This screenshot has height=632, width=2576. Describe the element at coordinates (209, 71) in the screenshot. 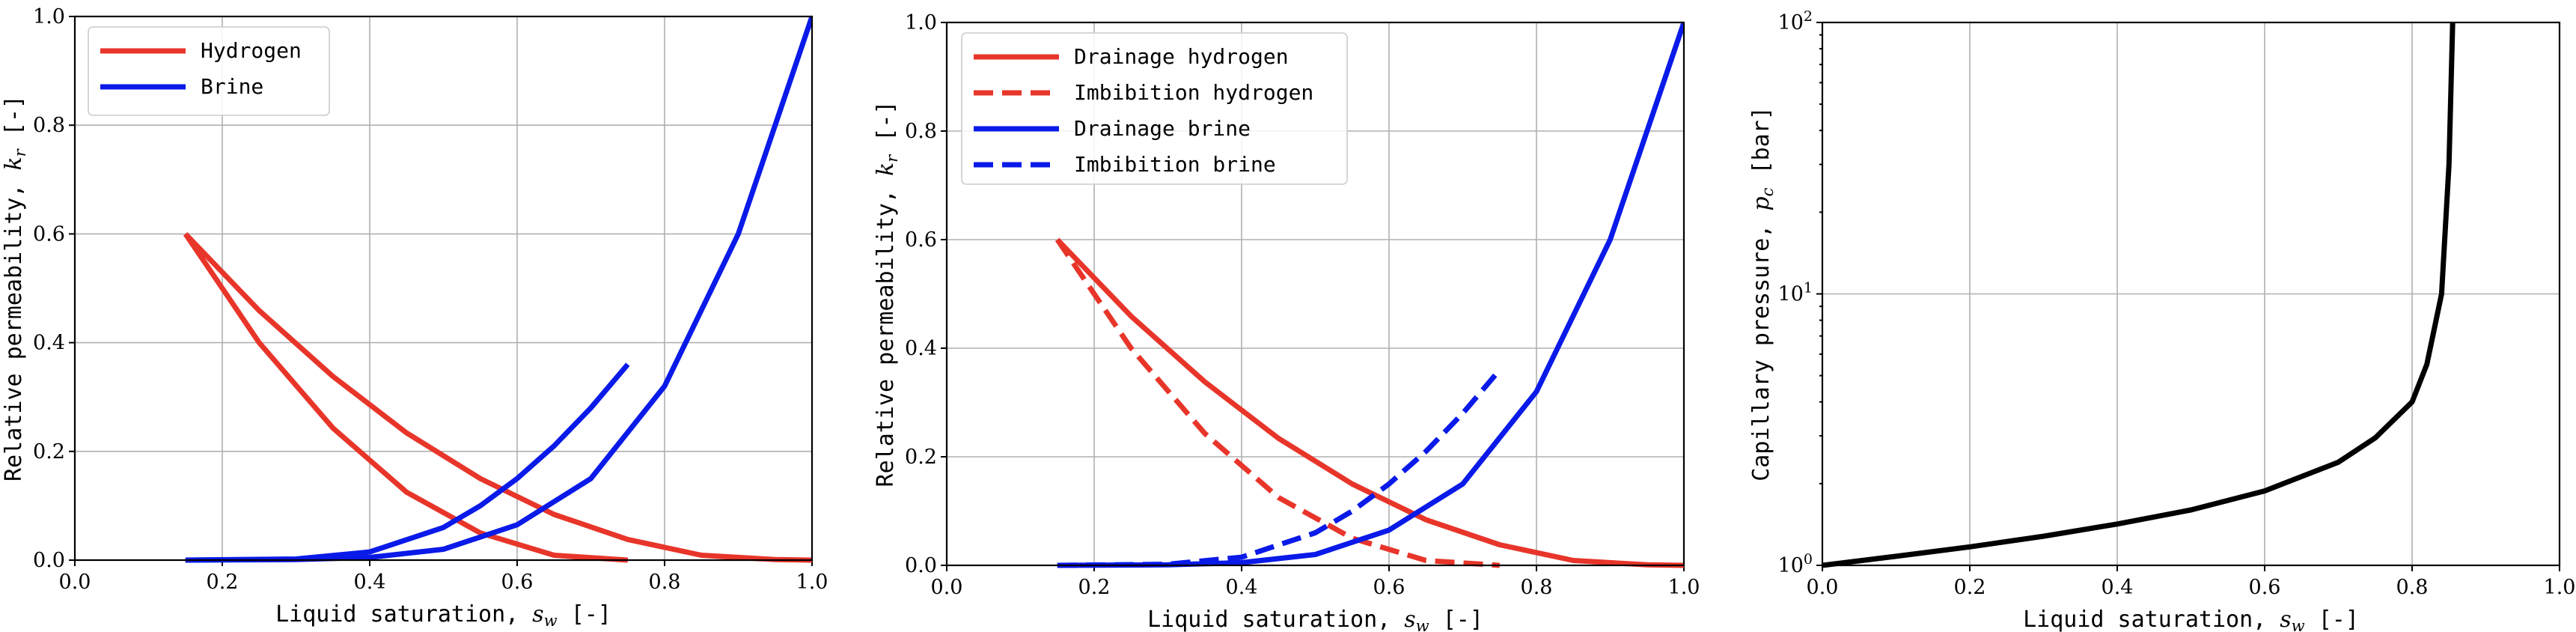

I see `legend: Hydrogen Brine` at that location.